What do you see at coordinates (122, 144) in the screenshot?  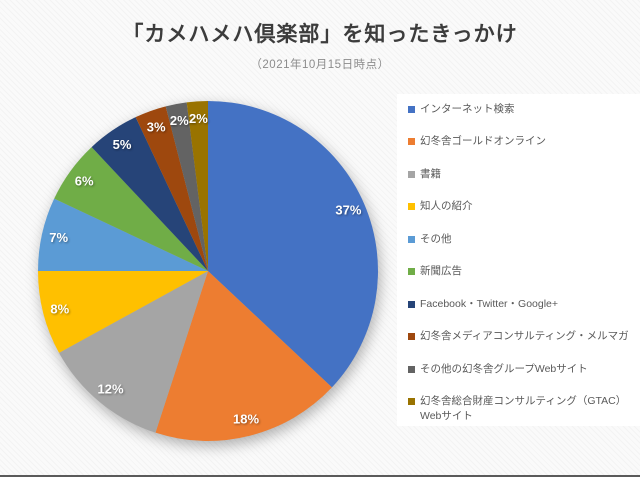 I see `pie-slice-label-6: 5%` at bounding box center [122, 144].